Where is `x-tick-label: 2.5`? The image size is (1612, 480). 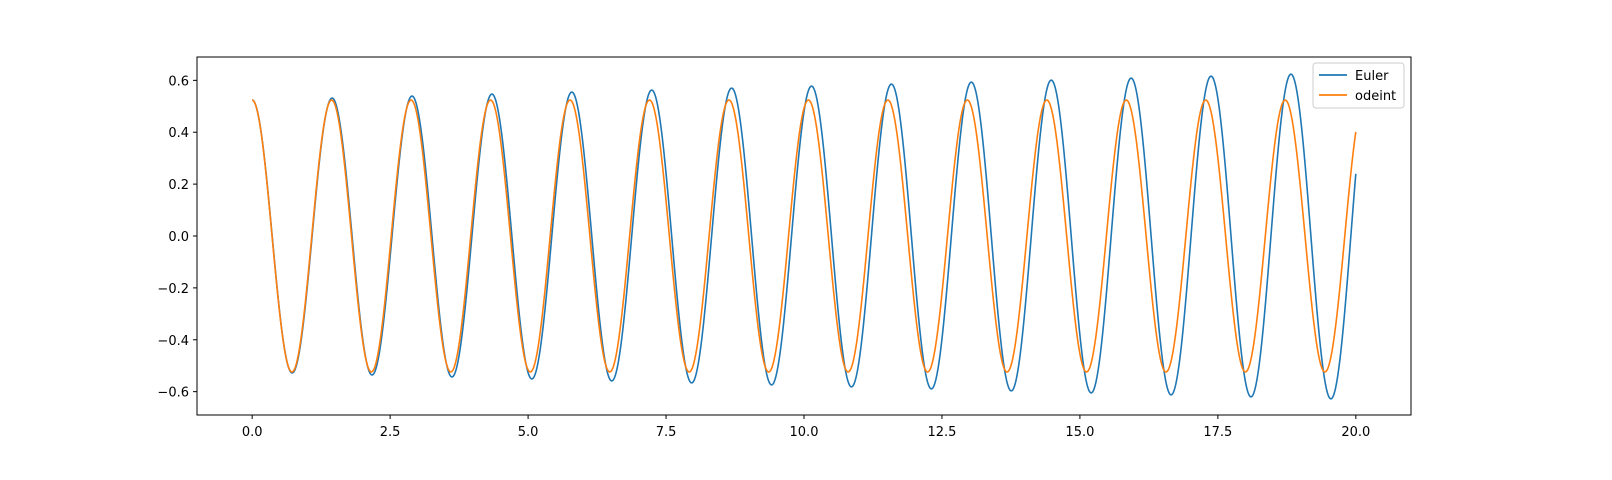
x-tick-label: 2.5 is located at coordinates (390, 432).